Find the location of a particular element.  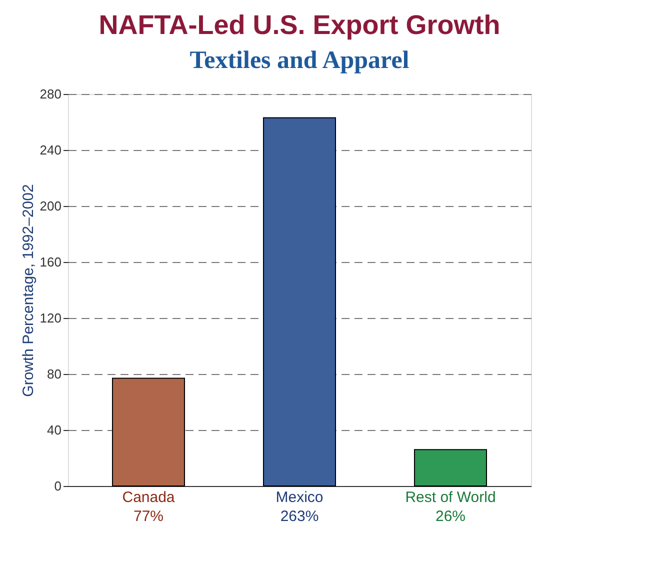

y-tick-label: 200 is located at coordinates (51, 206).